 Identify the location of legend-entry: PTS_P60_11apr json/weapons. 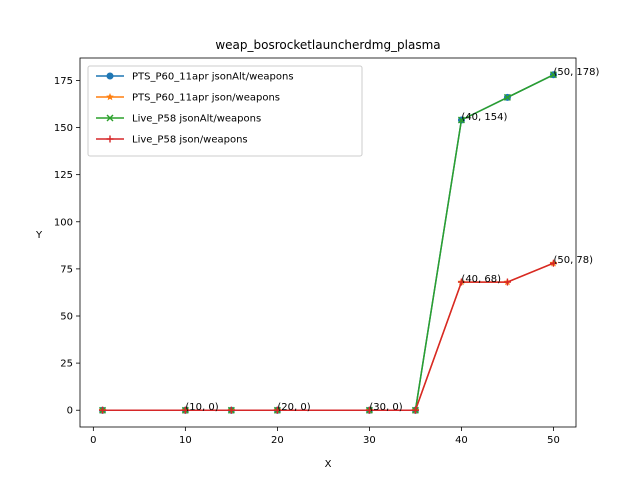
(188, 98).